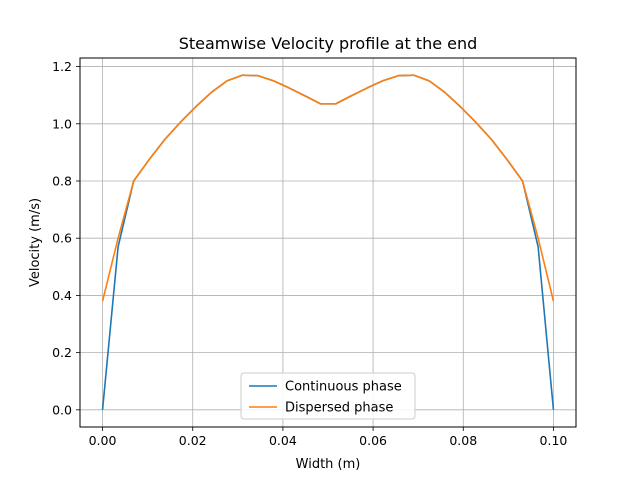  Describe the element at coordinates (339, 408) in the screenshot. I see `legend-label: Dispersed phase` at that location.